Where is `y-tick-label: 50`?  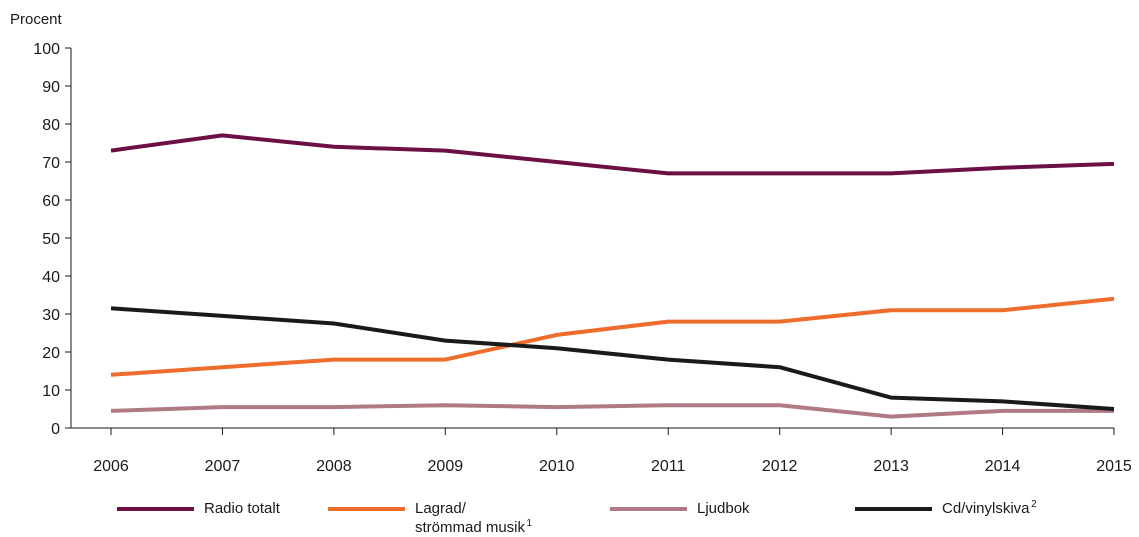
y-tick-label: 50 is located at coordinates (51, 239).